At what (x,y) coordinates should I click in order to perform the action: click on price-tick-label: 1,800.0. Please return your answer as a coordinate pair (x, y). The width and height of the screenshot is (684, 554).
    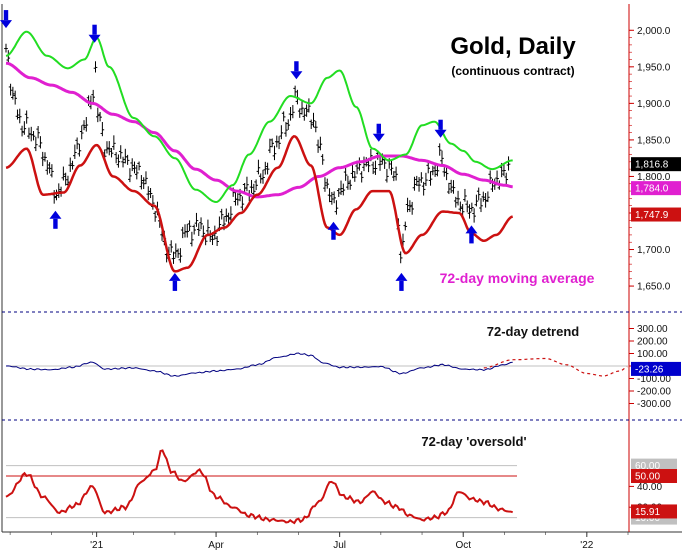
    Looking at the image, I should click on (654, 177).